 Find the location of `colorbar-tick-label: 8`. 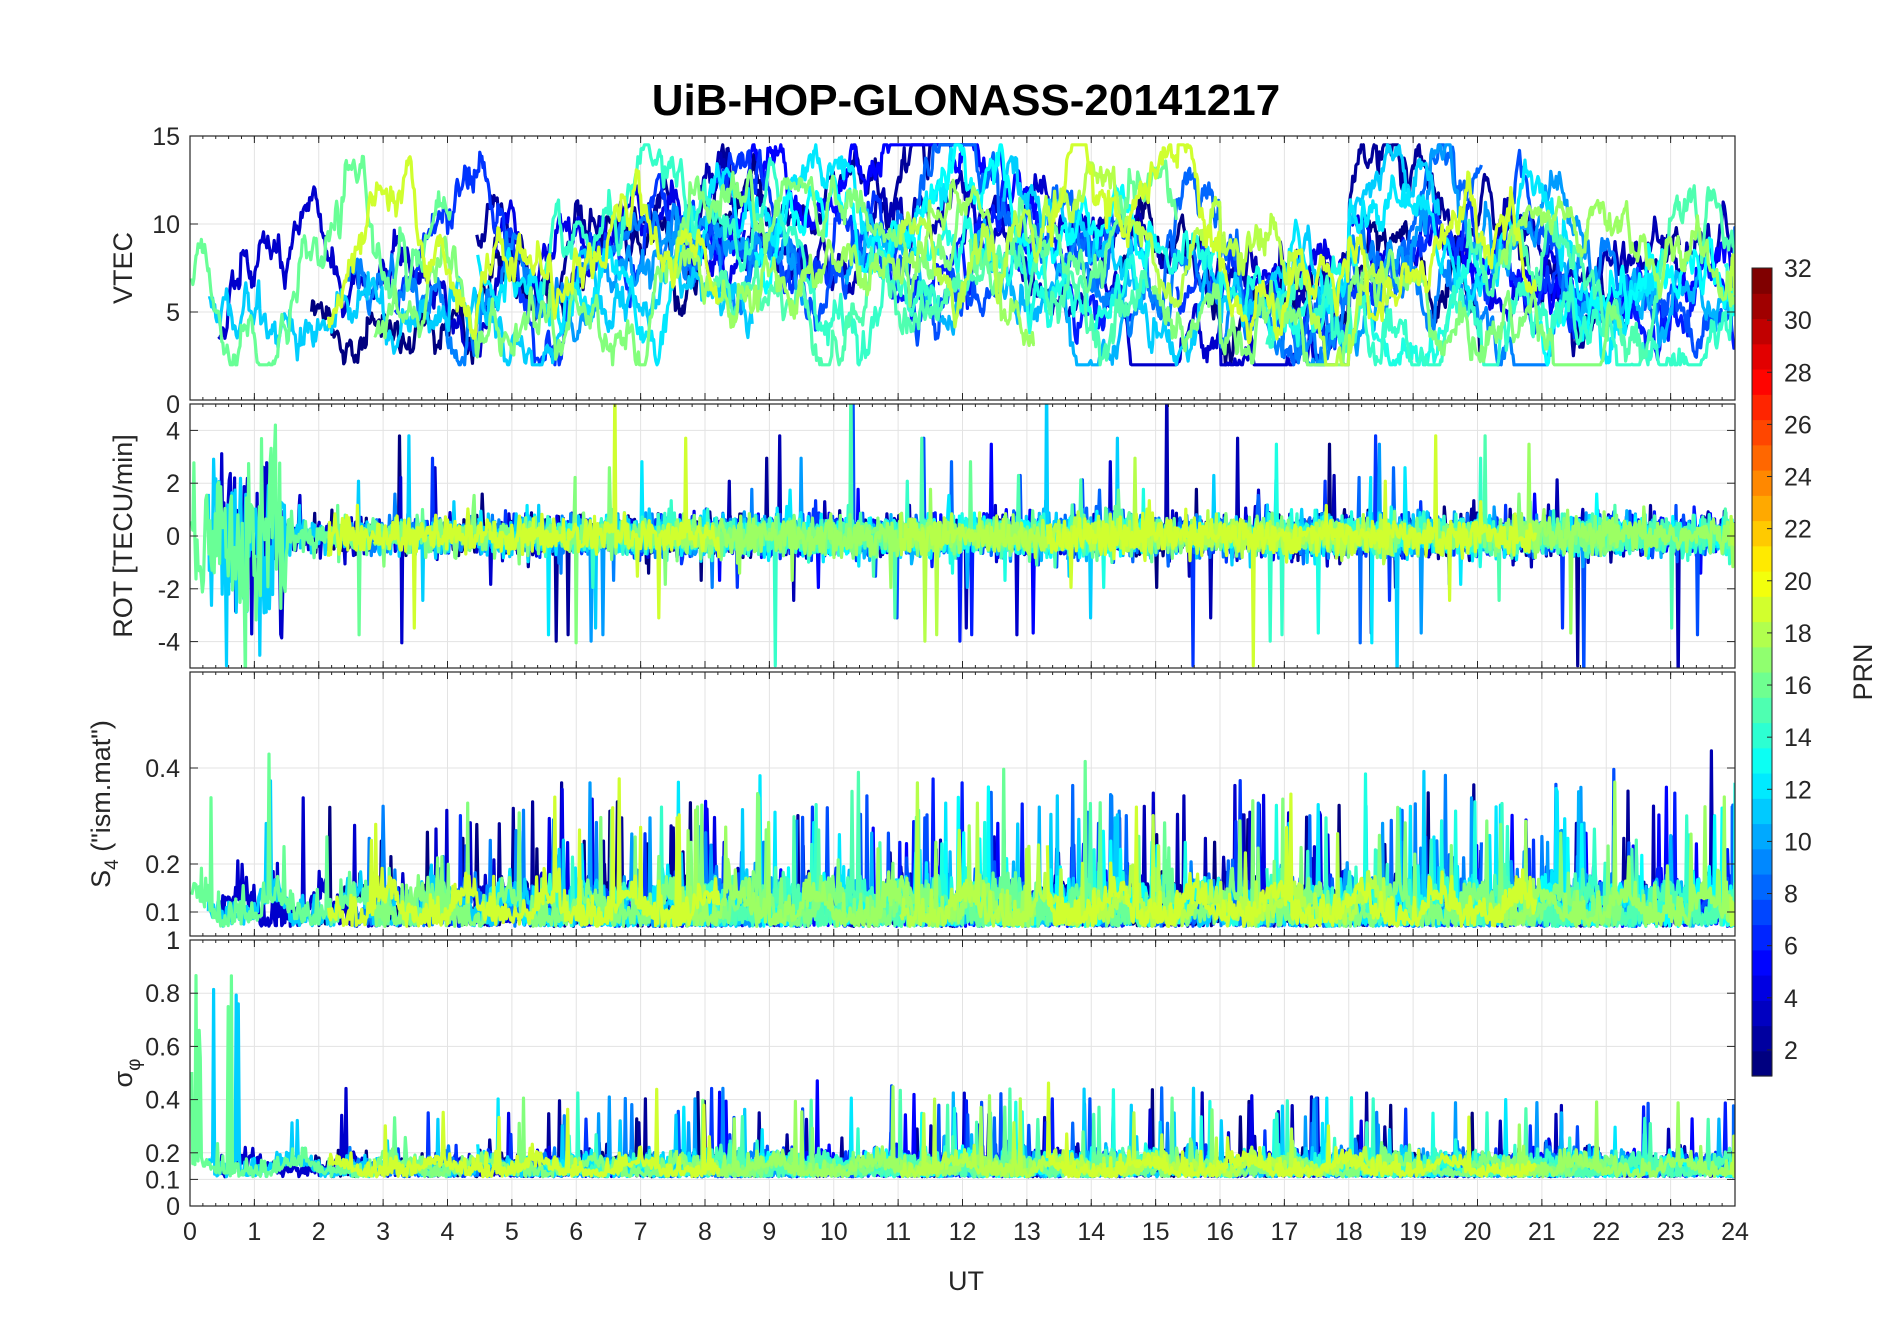

colorbar-tick-label: 8 is located at coordinates (1791, 895).